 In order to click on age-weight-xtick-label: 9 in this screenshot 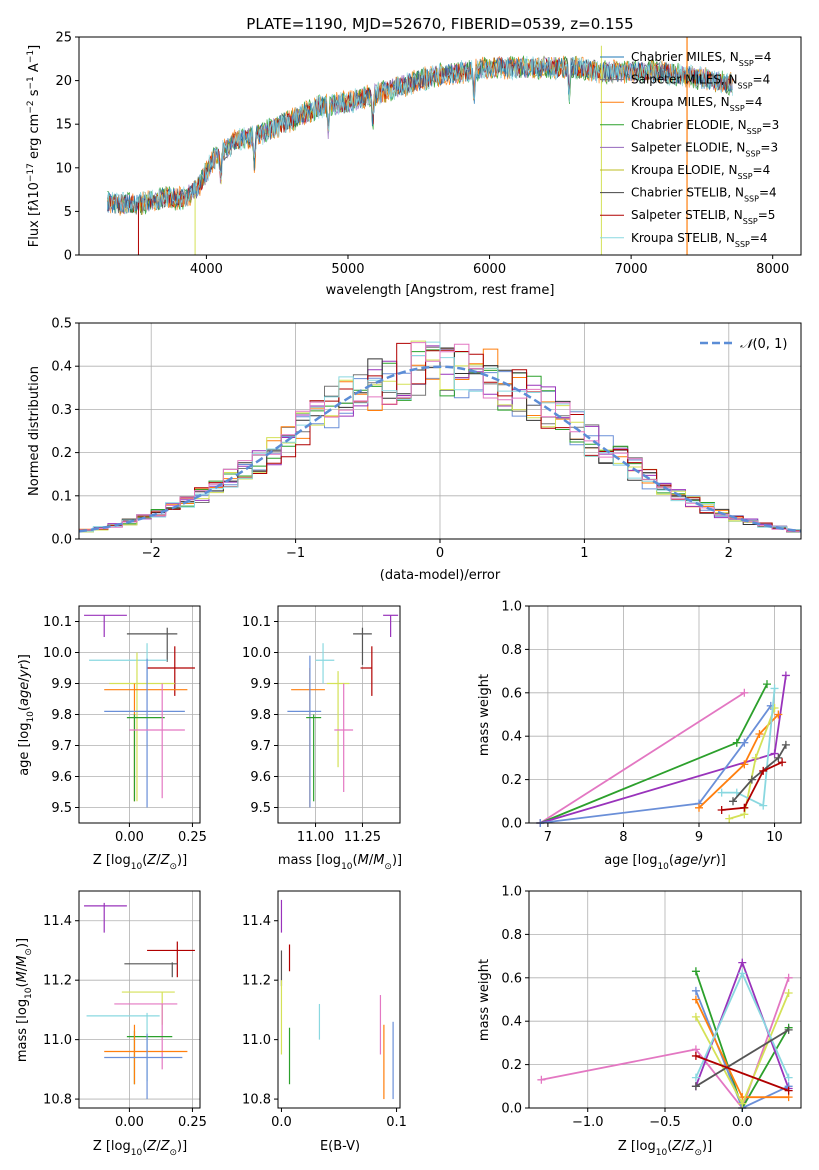, I will do `click(699, 837)`.